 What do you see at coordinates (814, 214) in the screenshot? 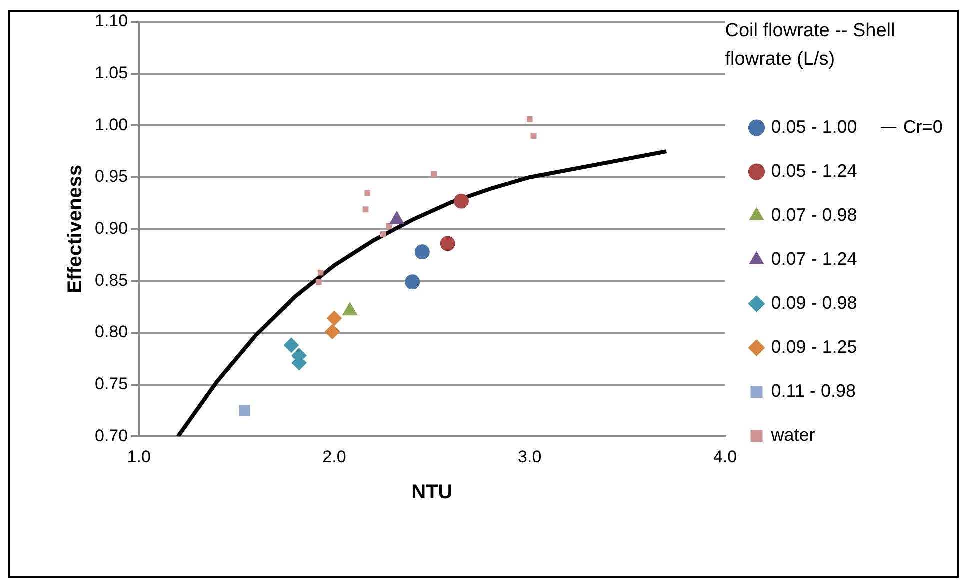
I see `legend-label: 0.07 - 0.98` at bounding box center [814, 214].